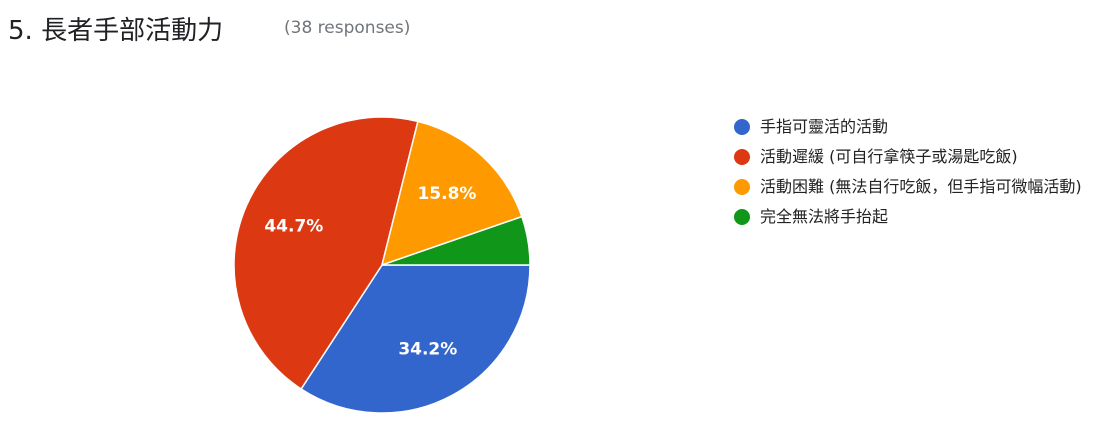 The image size is (1100, 441). Describe the element at coordinates (347, 28) in the screenshot. I see `chart-subtitle: (38 responses)` at that location.